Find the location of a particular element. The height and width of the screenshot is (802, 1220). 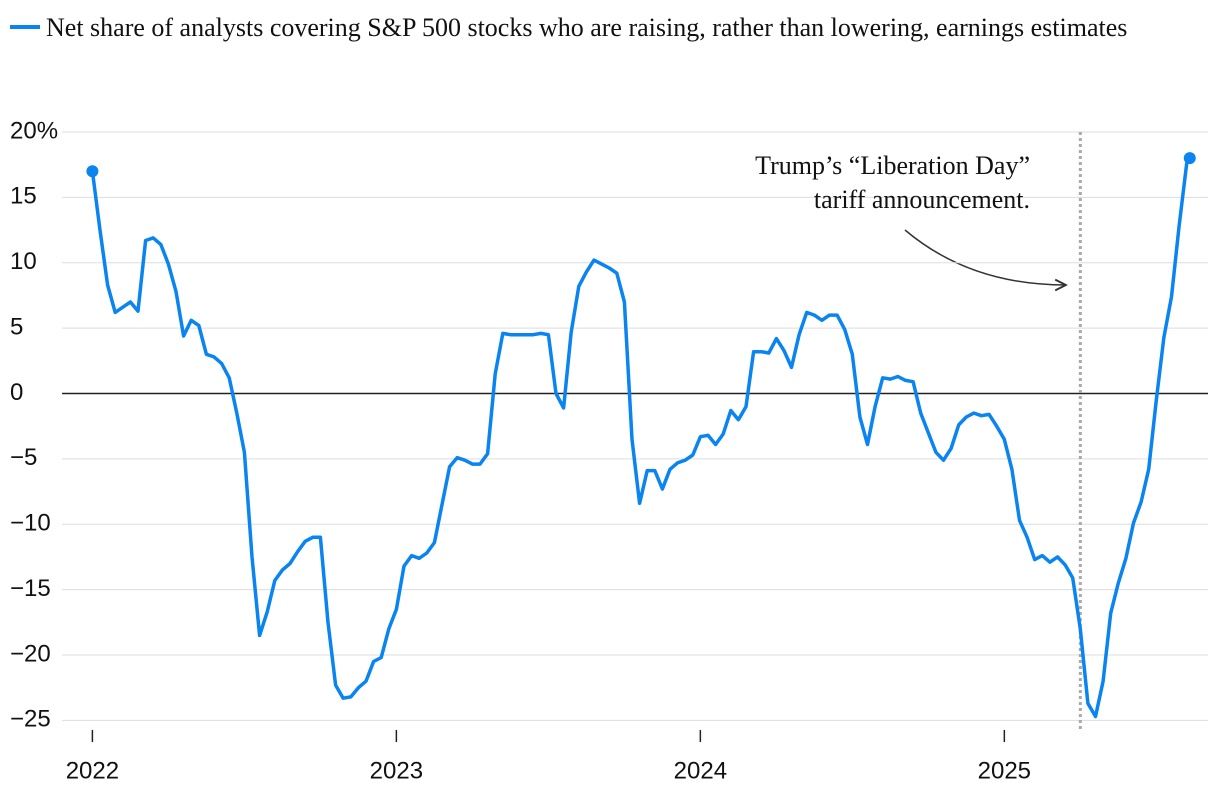

y-tick-label: 10 is located at coordinates (23, 261).